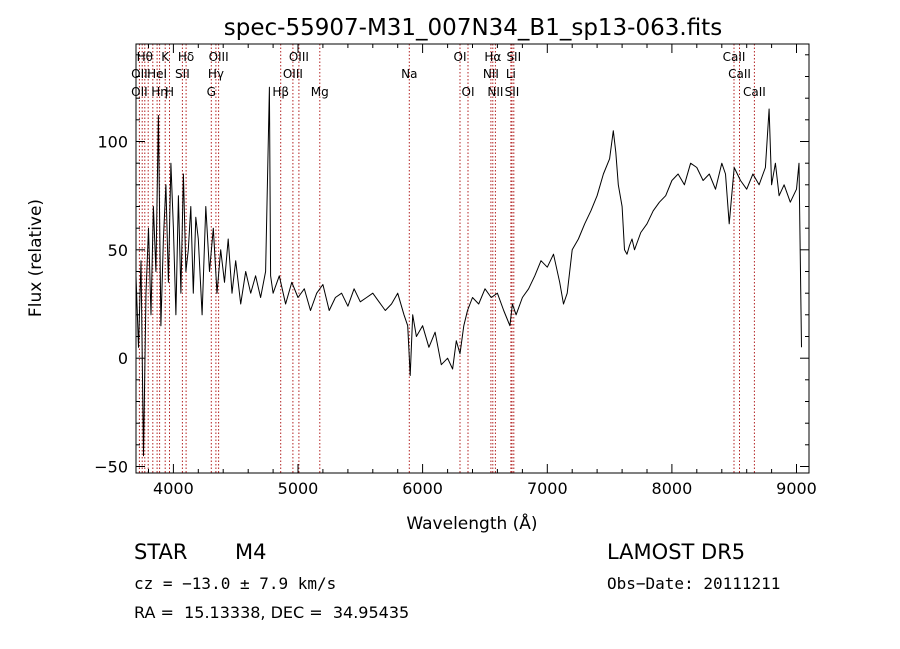 The width and height of the screenshot is (900, 649). I want to click on line-label-22: Hβ, so click(280, 92).